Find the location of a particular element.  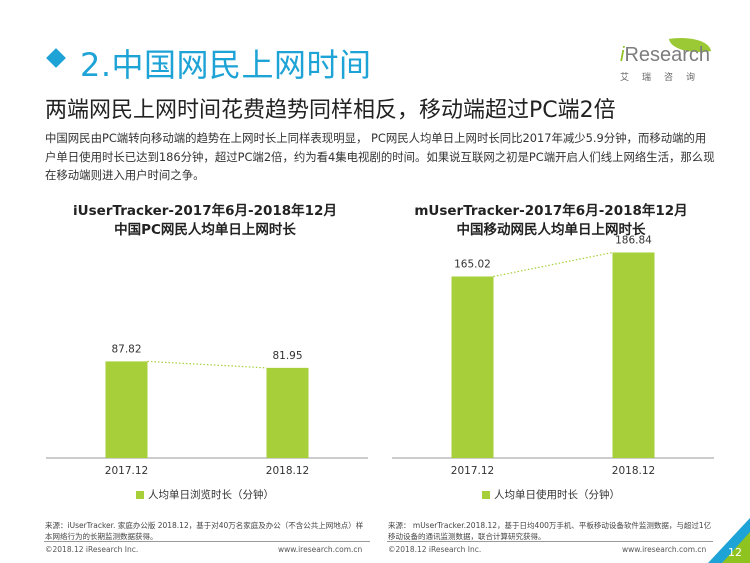

corner-decoration-tint is located at coordinates (736, 547).